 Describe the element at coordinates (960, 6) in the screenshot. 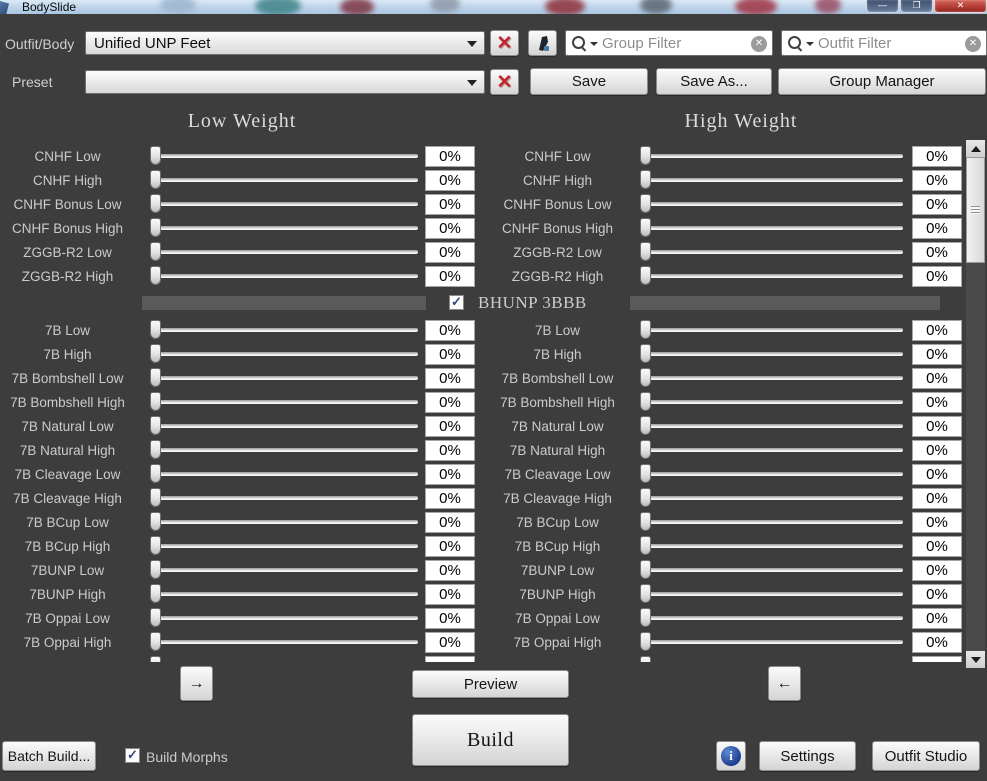

I see `close-button: ✕` at that location.